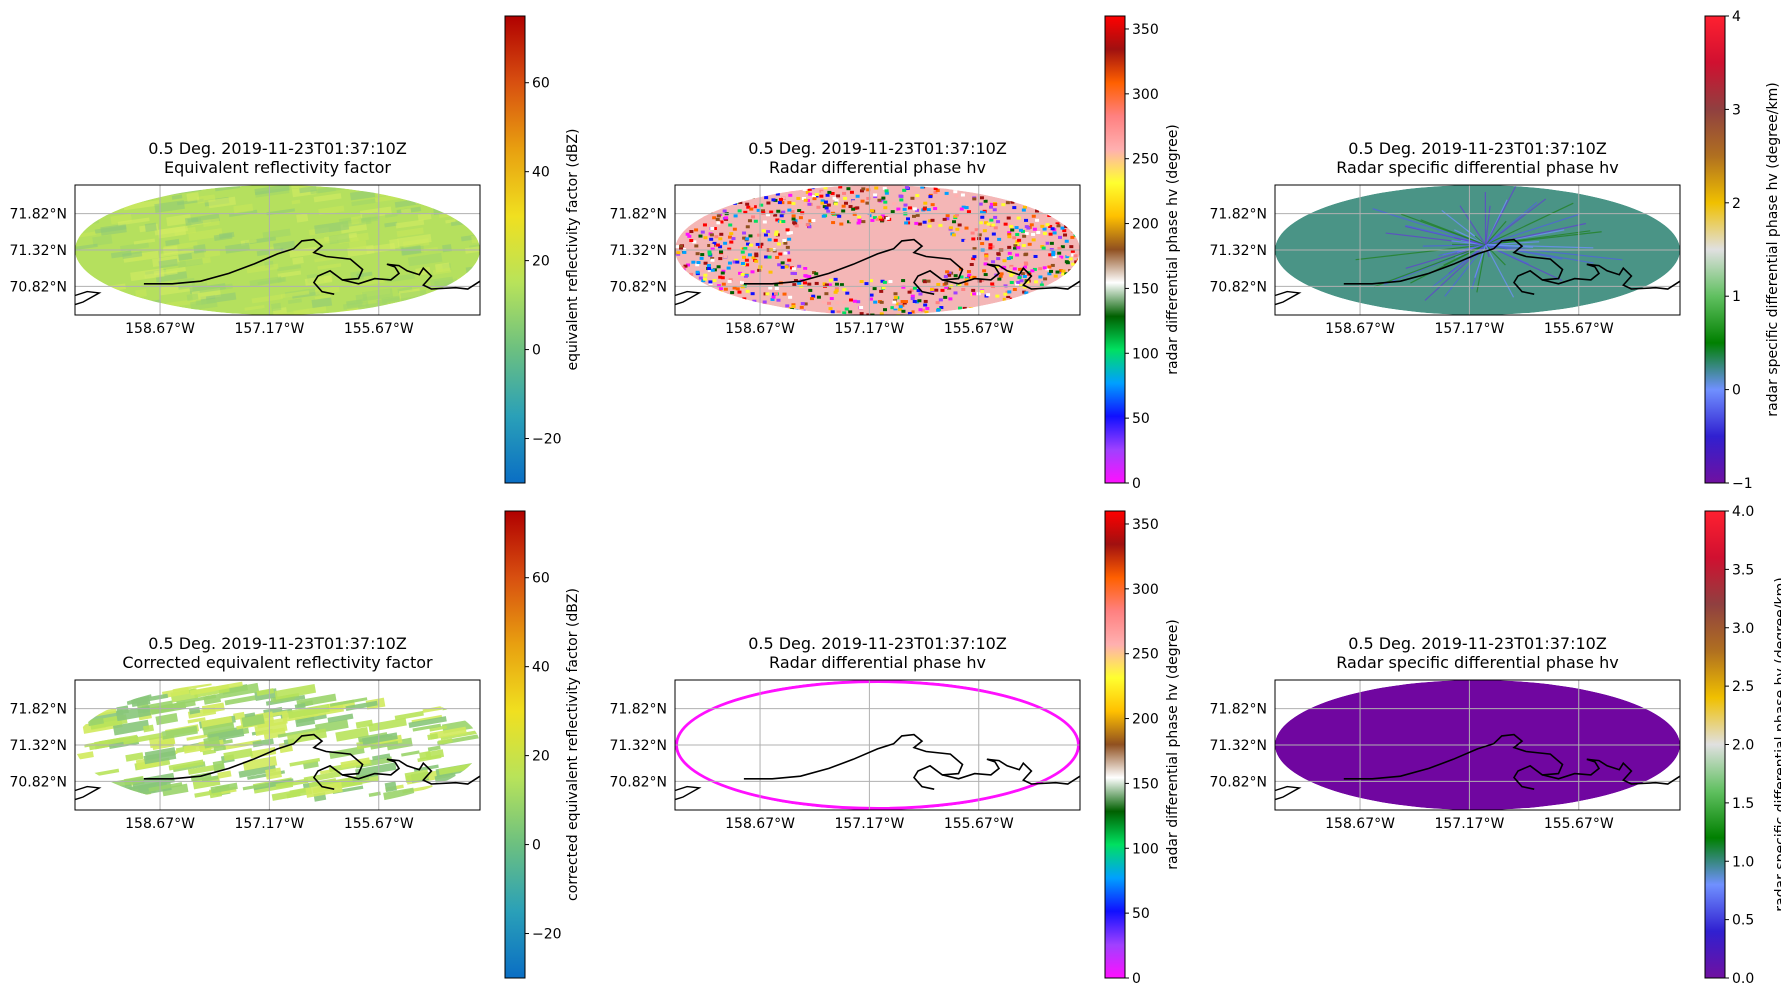 This screenshot has width=1781, height=990. Describe the element at coordinates (877, 250) in the screenshot. I see `axes-frame` at that location.